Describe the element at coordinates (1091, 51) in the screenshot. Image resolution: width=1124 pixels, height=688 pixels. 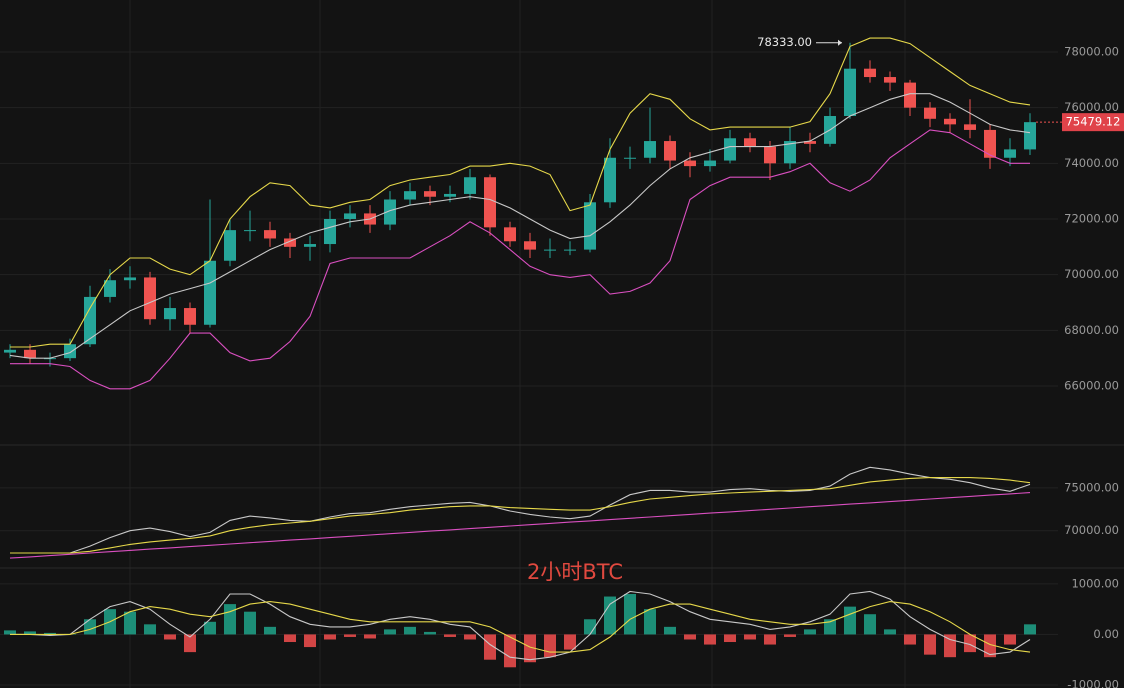
I see `y-tick-label: 78000.00` at that location.